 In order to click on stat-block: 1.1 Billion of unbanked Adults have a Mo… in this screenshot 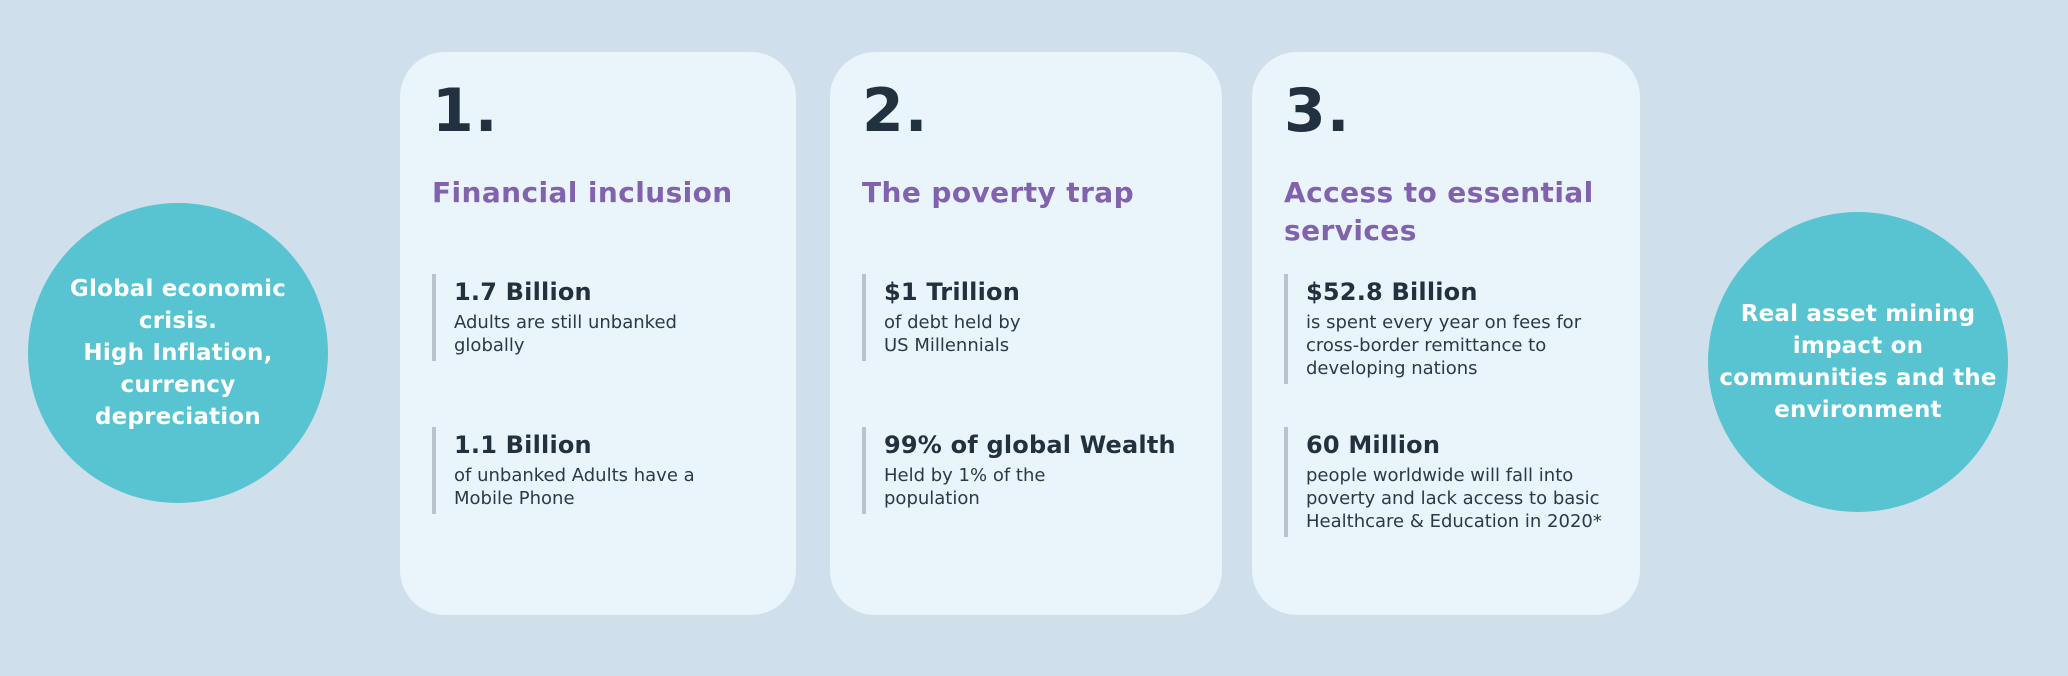, I will do `click(605, 470)`.